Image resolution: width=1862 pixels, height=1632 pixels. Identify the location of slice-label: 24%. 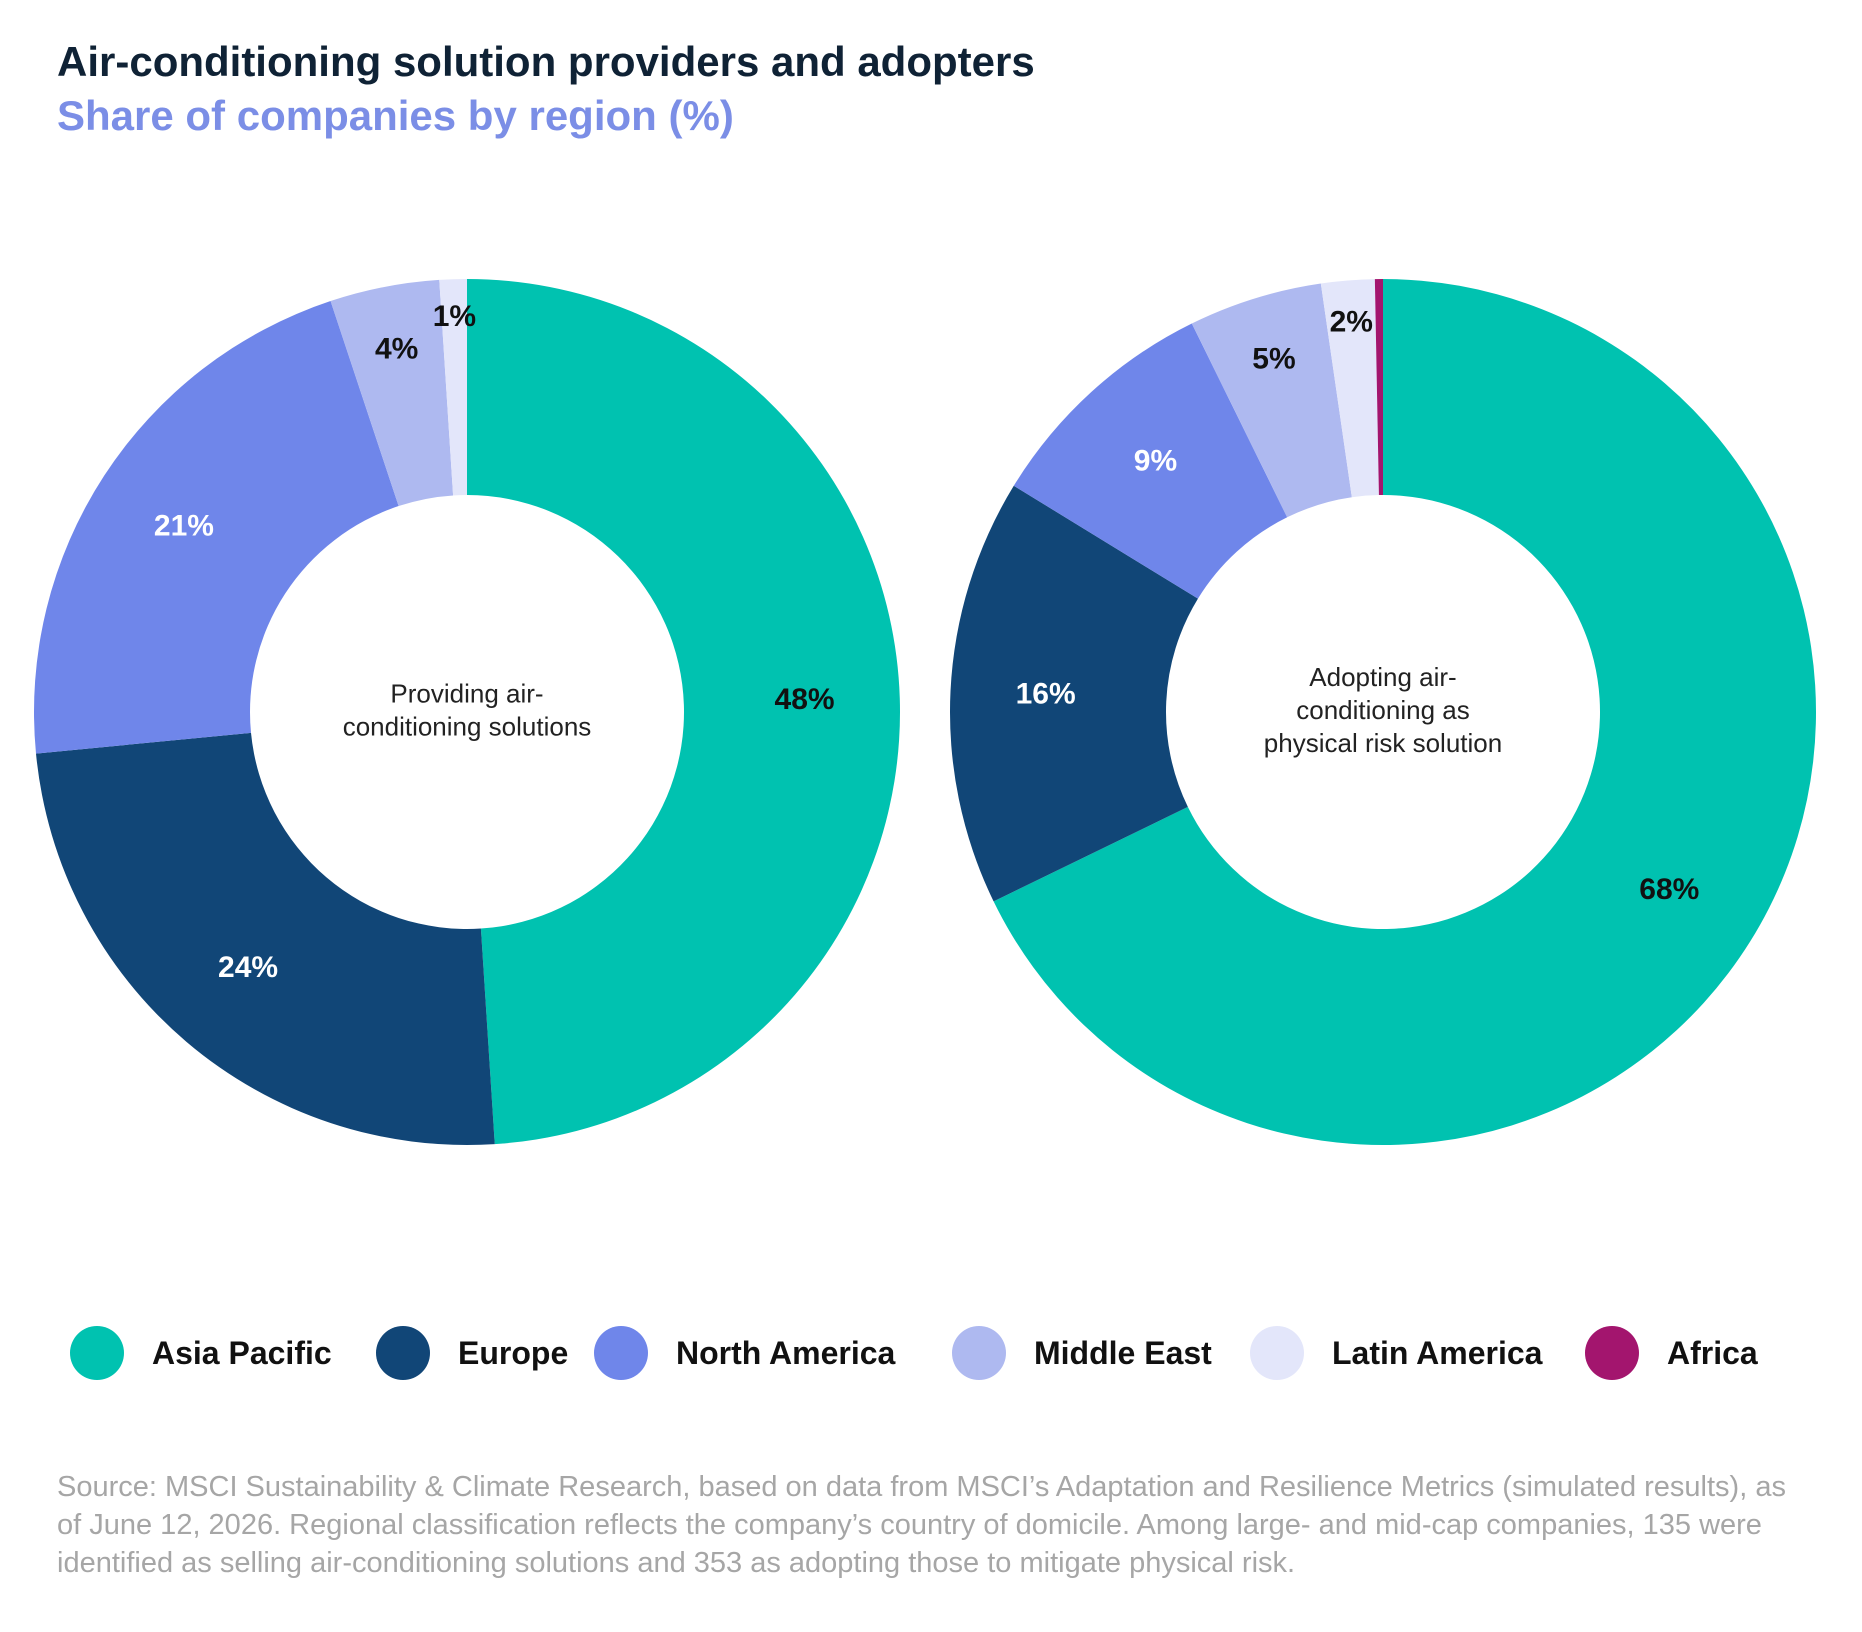
(248, 967).